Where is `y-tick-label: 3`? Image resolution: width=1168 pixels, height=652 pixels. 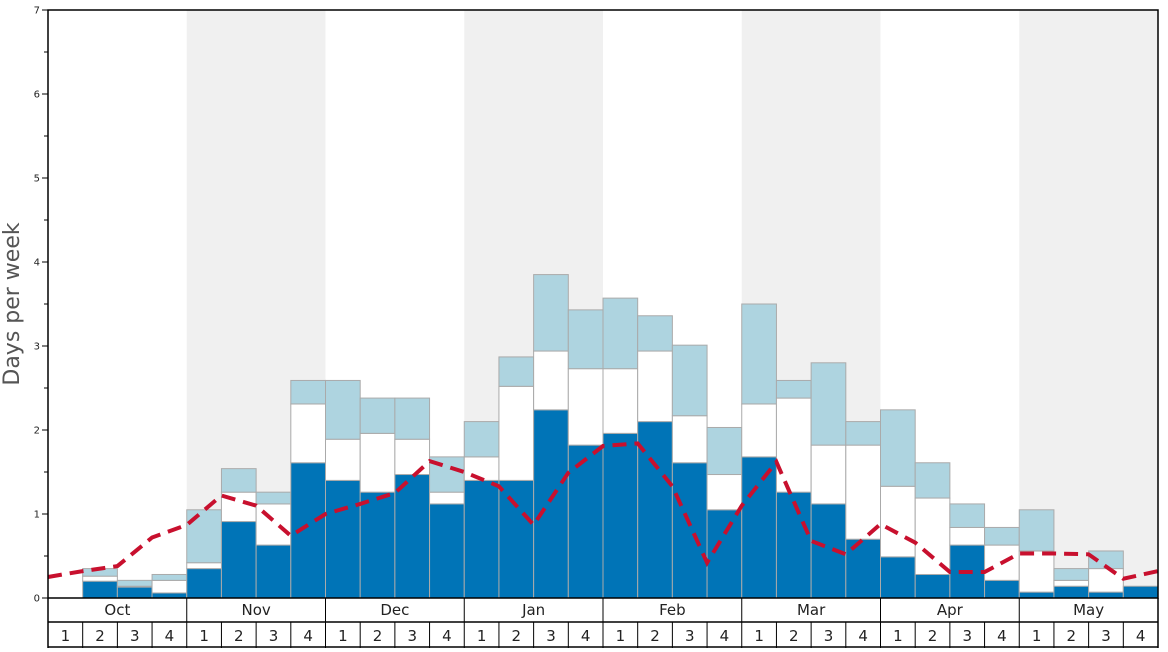 y-tick-label: 3 is located at coordinates (37, 347).